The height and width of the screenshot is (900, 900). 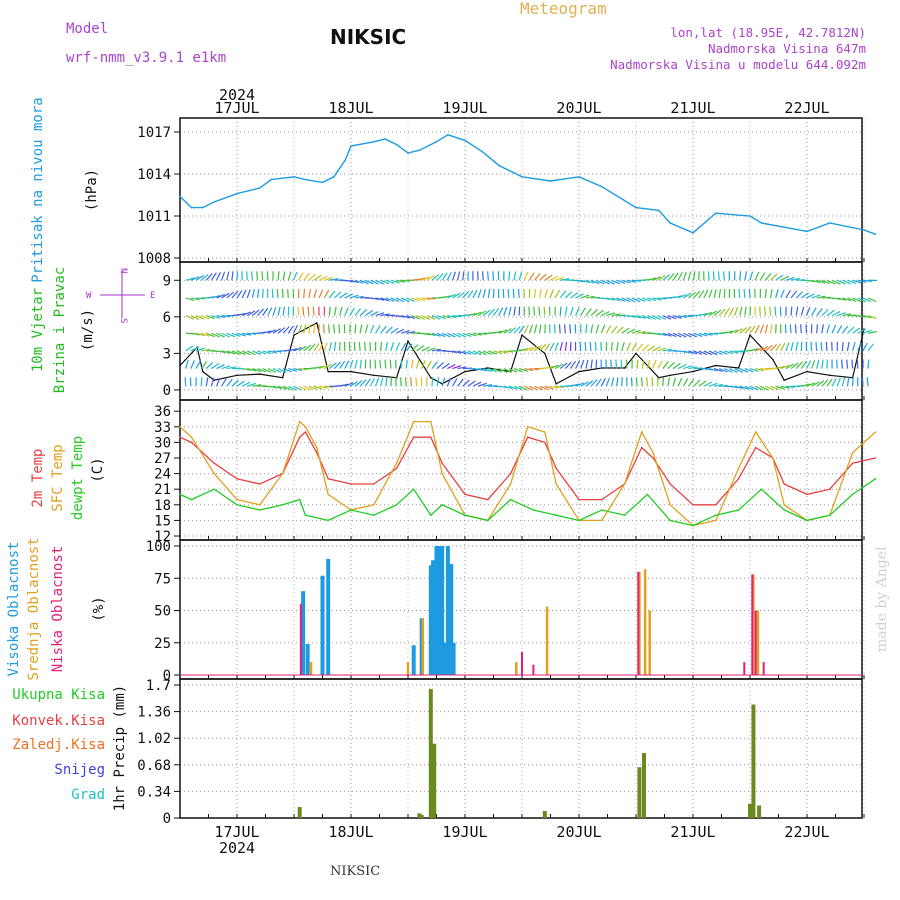 I want to click on temp-dewpt-series, so click(x=528, y=502).